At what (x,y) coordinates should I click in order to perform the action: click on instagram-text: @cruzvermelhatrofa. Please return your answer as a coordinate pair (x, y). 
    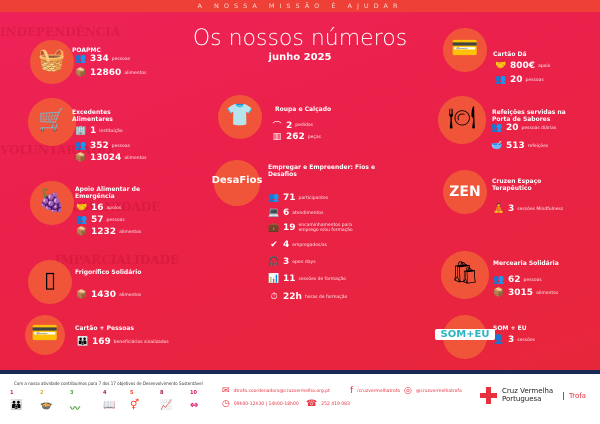
    Looking at the image, I should click on (438, 391).